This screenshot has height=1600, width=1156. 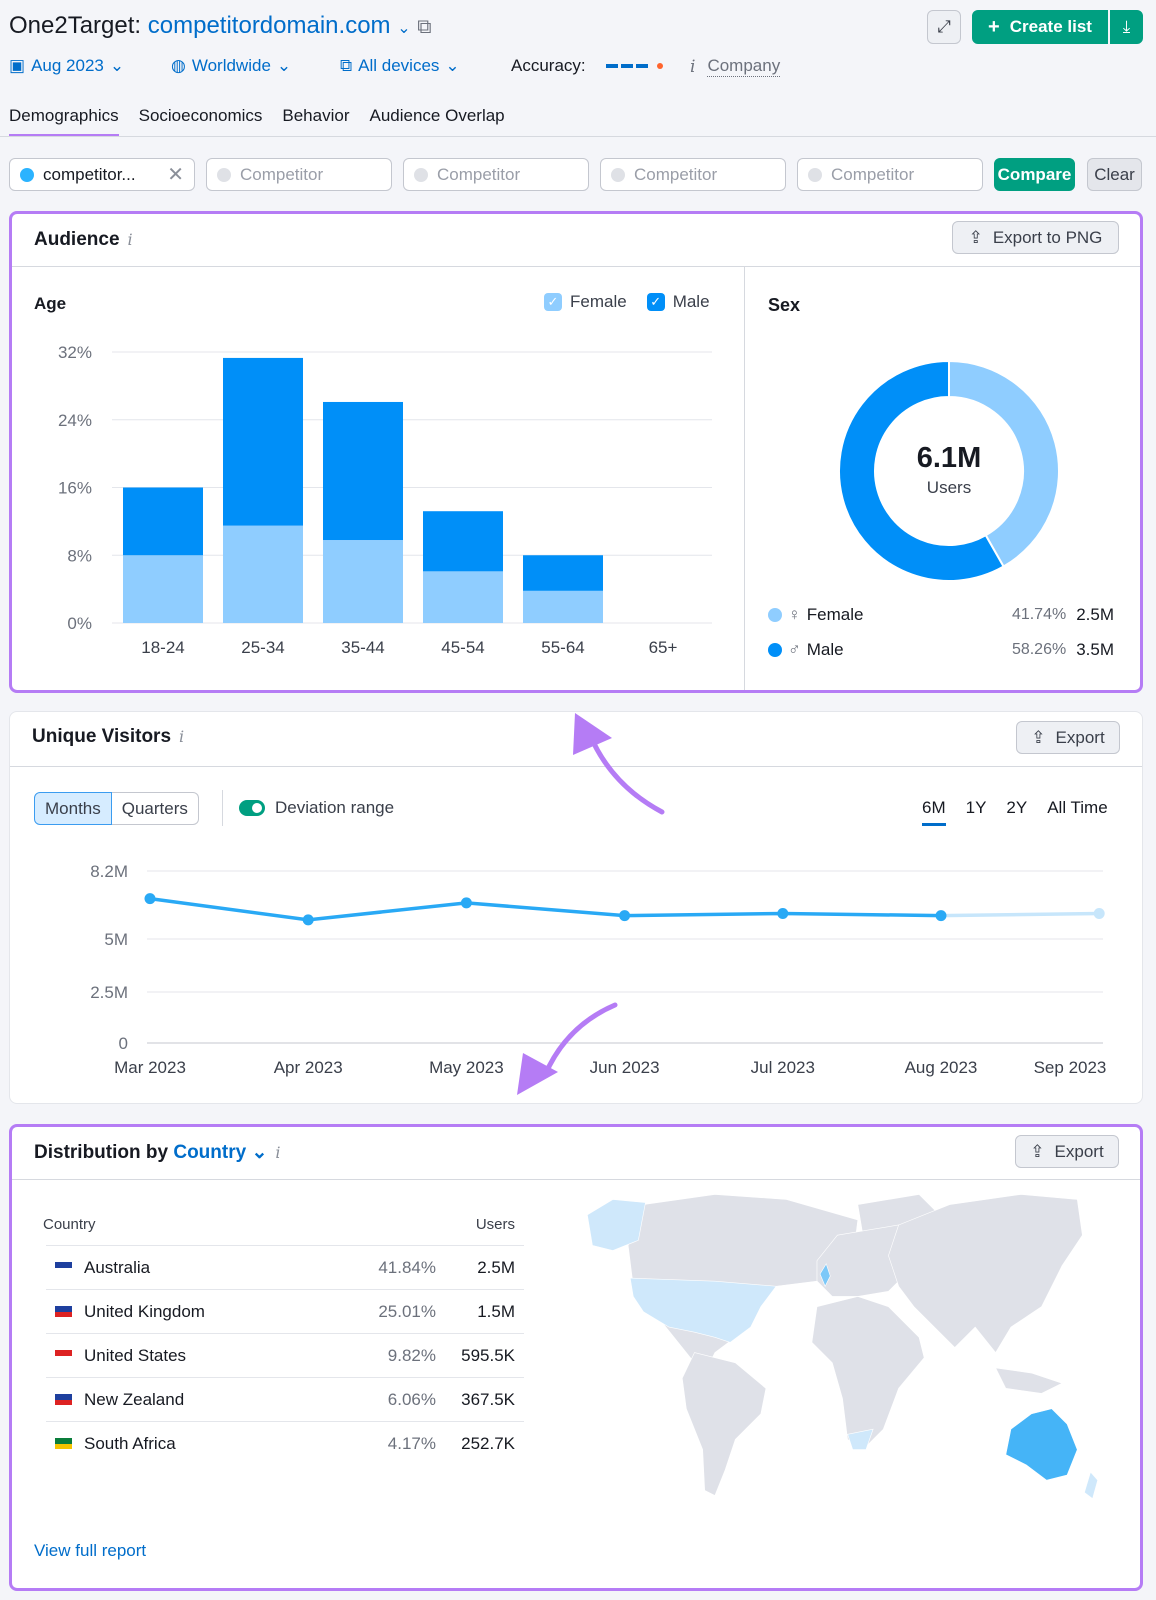 I want to click on audience-title-text: Audience, so click(x=77, y=239).